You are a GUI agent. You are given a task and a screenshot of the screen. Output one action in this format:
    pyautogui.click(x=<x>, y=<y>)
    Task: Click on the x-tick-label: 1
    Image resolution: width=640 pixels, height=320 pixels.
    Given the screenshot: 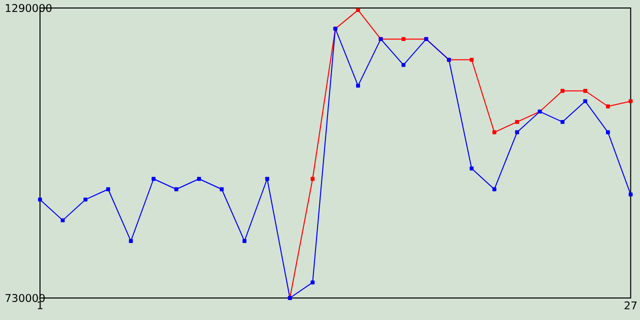 What is the action you would take?
    pyautogui.click(x=40, y=305)
    